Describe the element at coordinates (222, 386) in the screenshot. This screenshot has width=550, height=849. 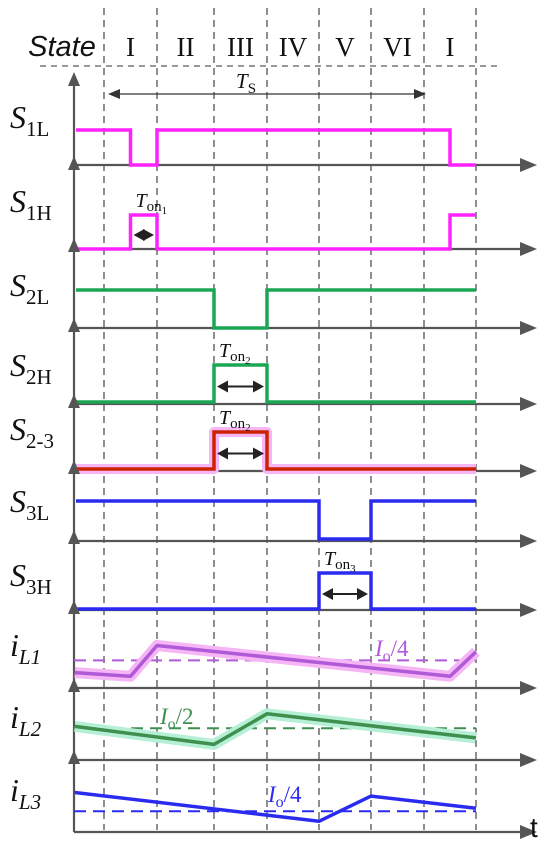
I see `s2h-ton-arrow-left-head` at that location.